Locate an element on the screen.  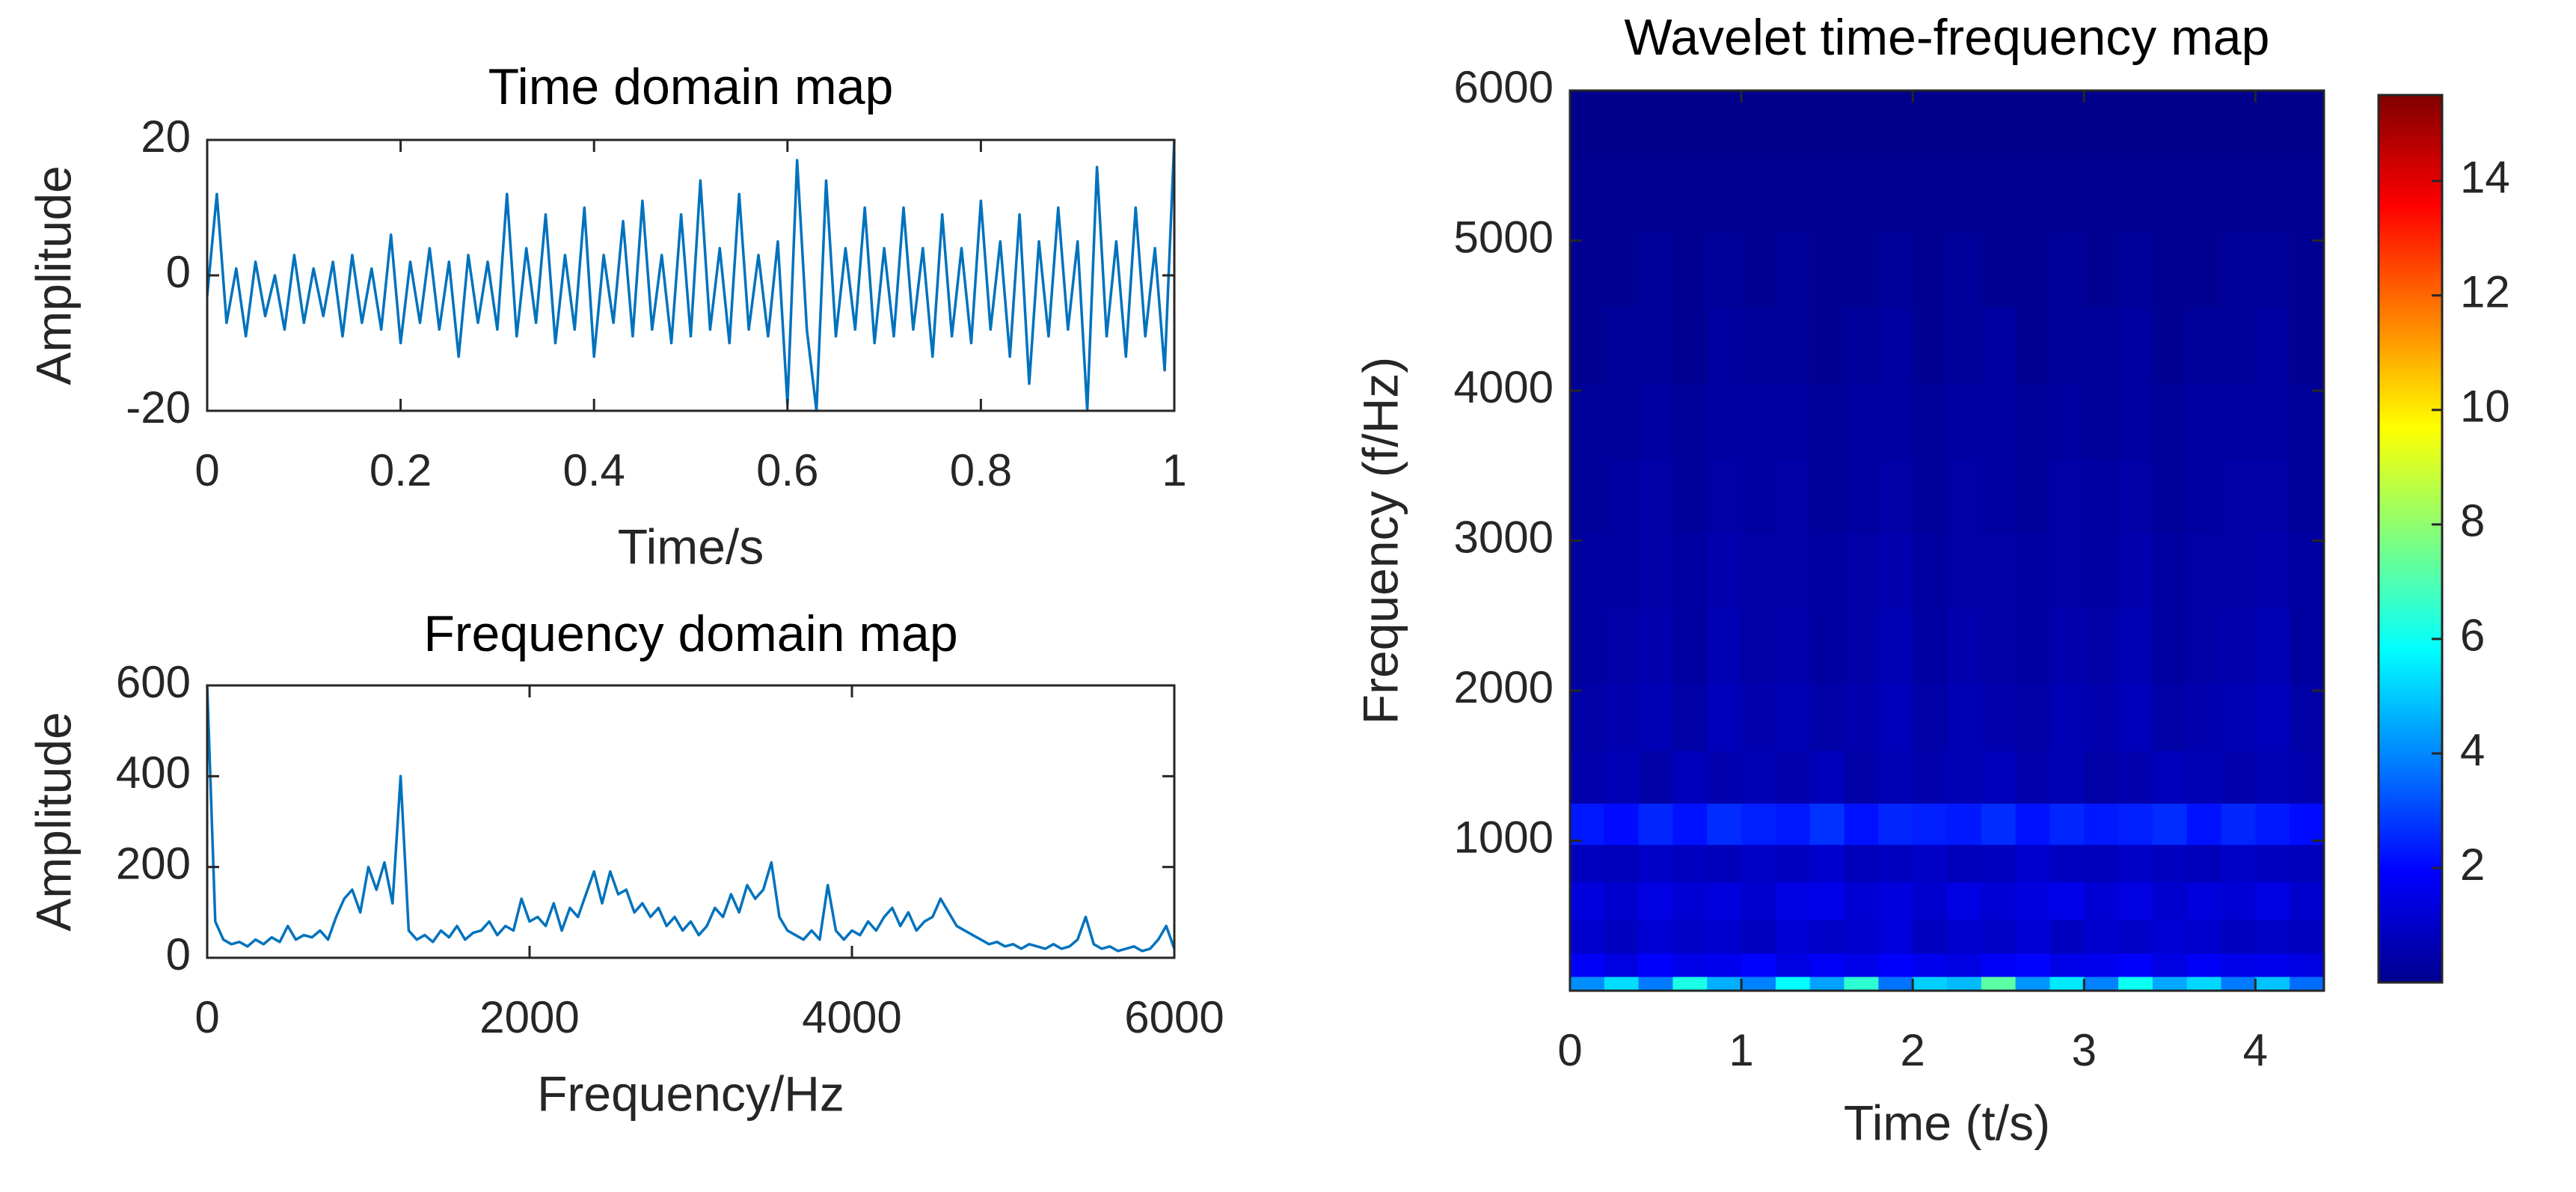
x-tick-label: 0.4 is located at coordinates (593, 470).